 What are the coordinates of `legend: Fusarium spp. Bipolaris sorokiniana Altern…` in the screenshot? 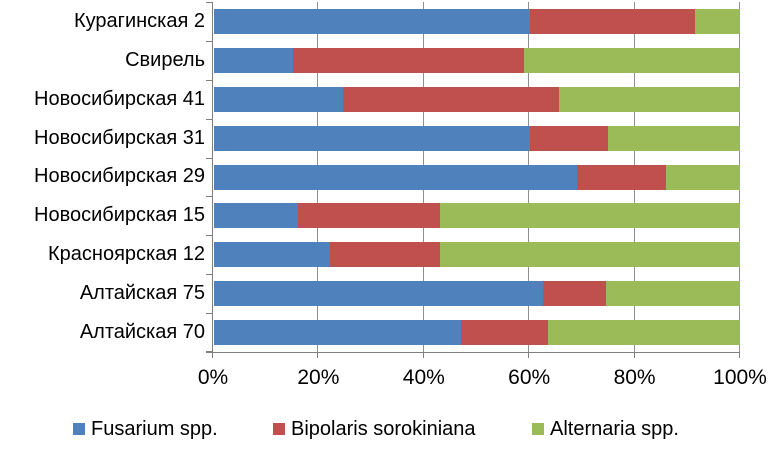 It's located at (384, 429).